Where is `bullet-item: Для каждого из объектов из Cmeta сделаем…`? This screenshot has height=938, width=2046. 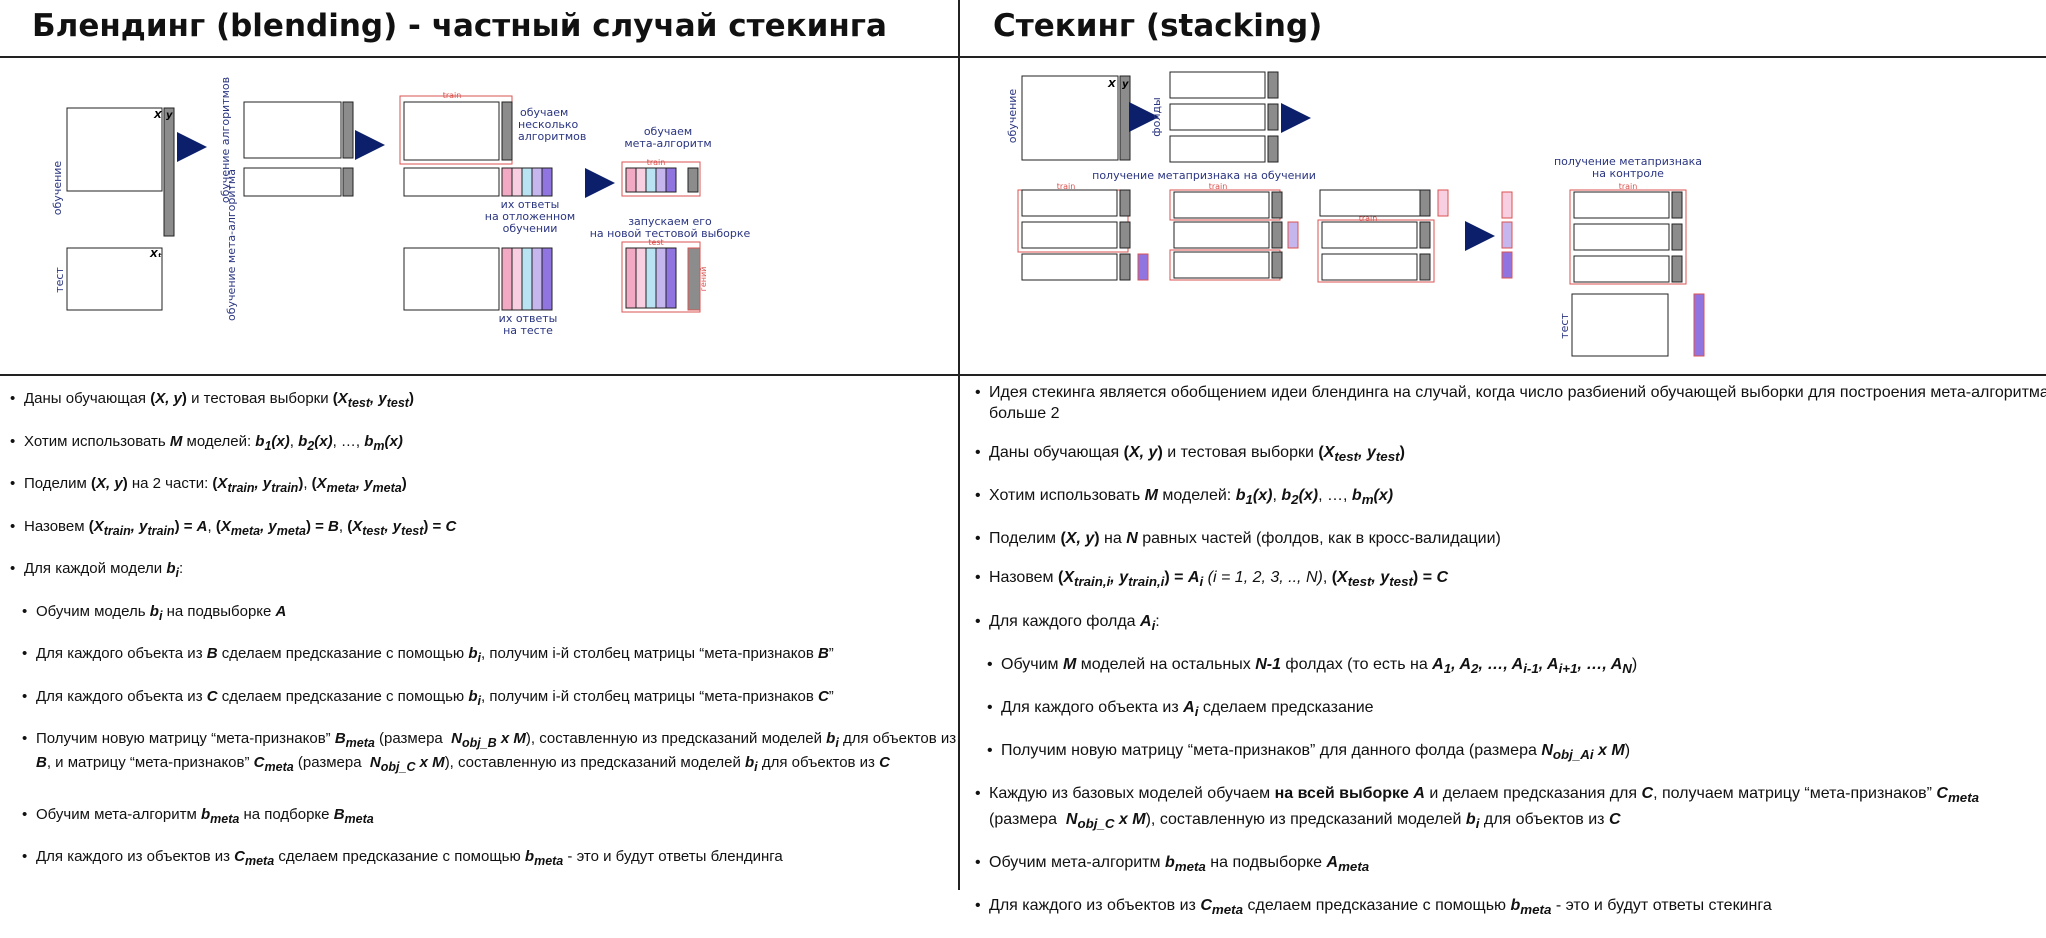
bullet-item: Для каждого из объектов из Cmeta сделаем… is located at coordinates (494, 859).